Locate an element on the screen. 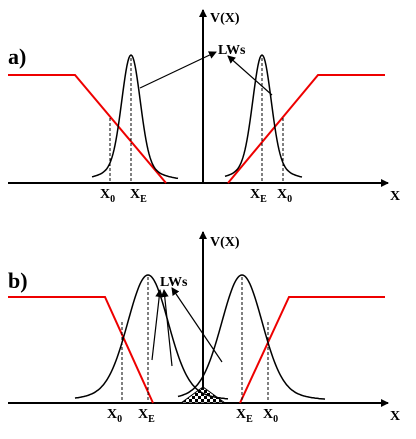  overlap-region is located at coordinates (203, 395).